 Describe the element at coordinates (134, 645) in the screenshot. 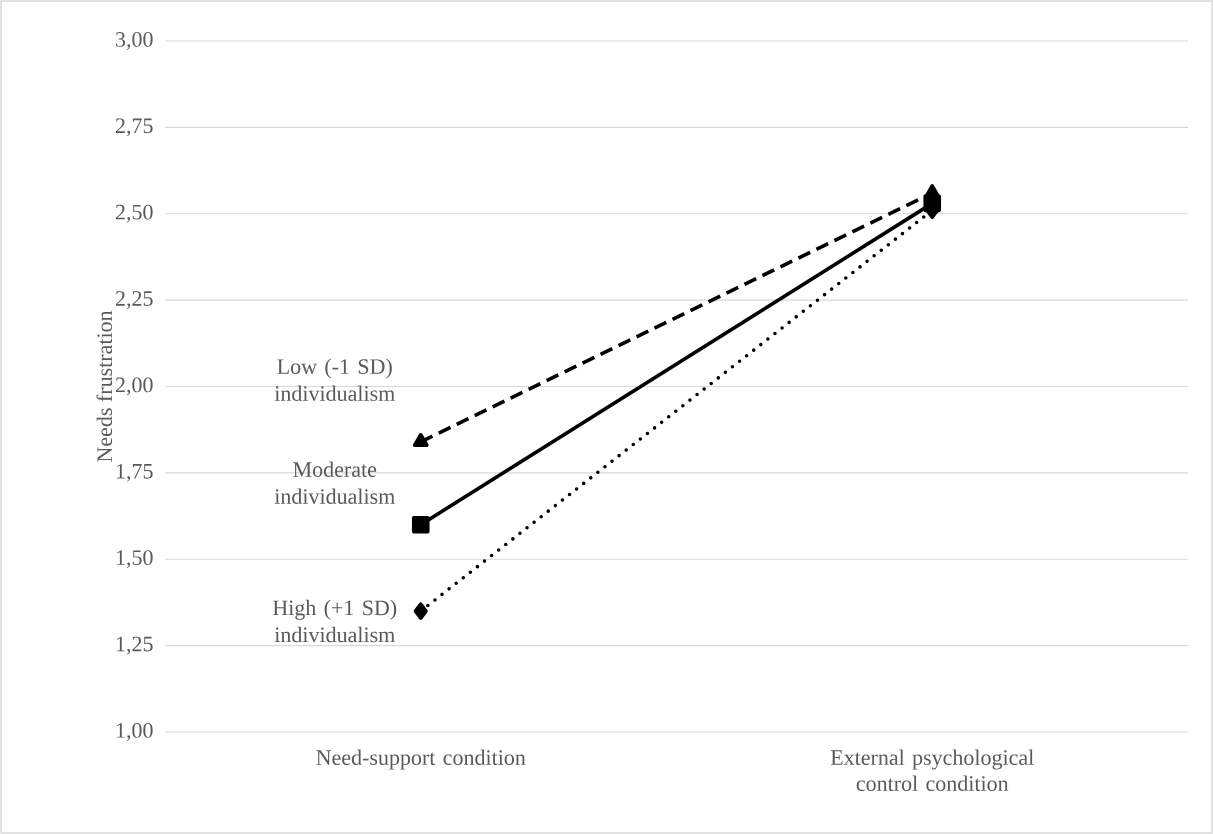

I see `y-tick-label: 1,25` at that location.